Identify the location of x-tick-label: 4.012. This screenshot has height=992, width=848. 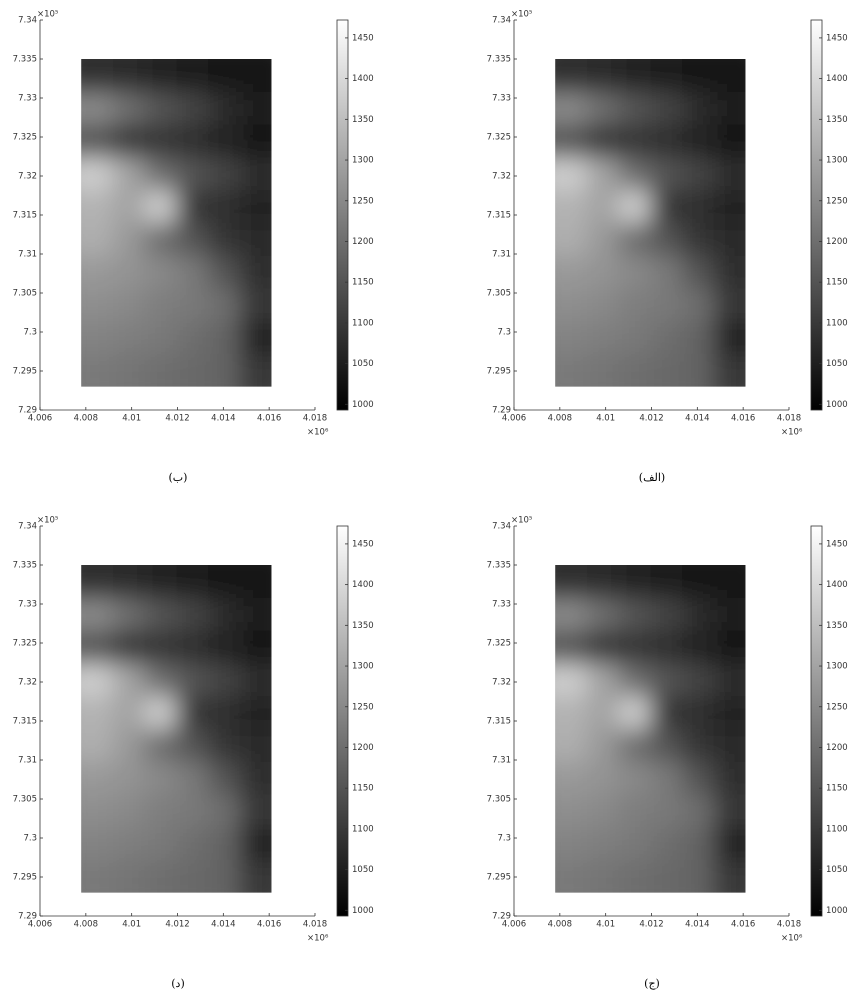
(177, 925).